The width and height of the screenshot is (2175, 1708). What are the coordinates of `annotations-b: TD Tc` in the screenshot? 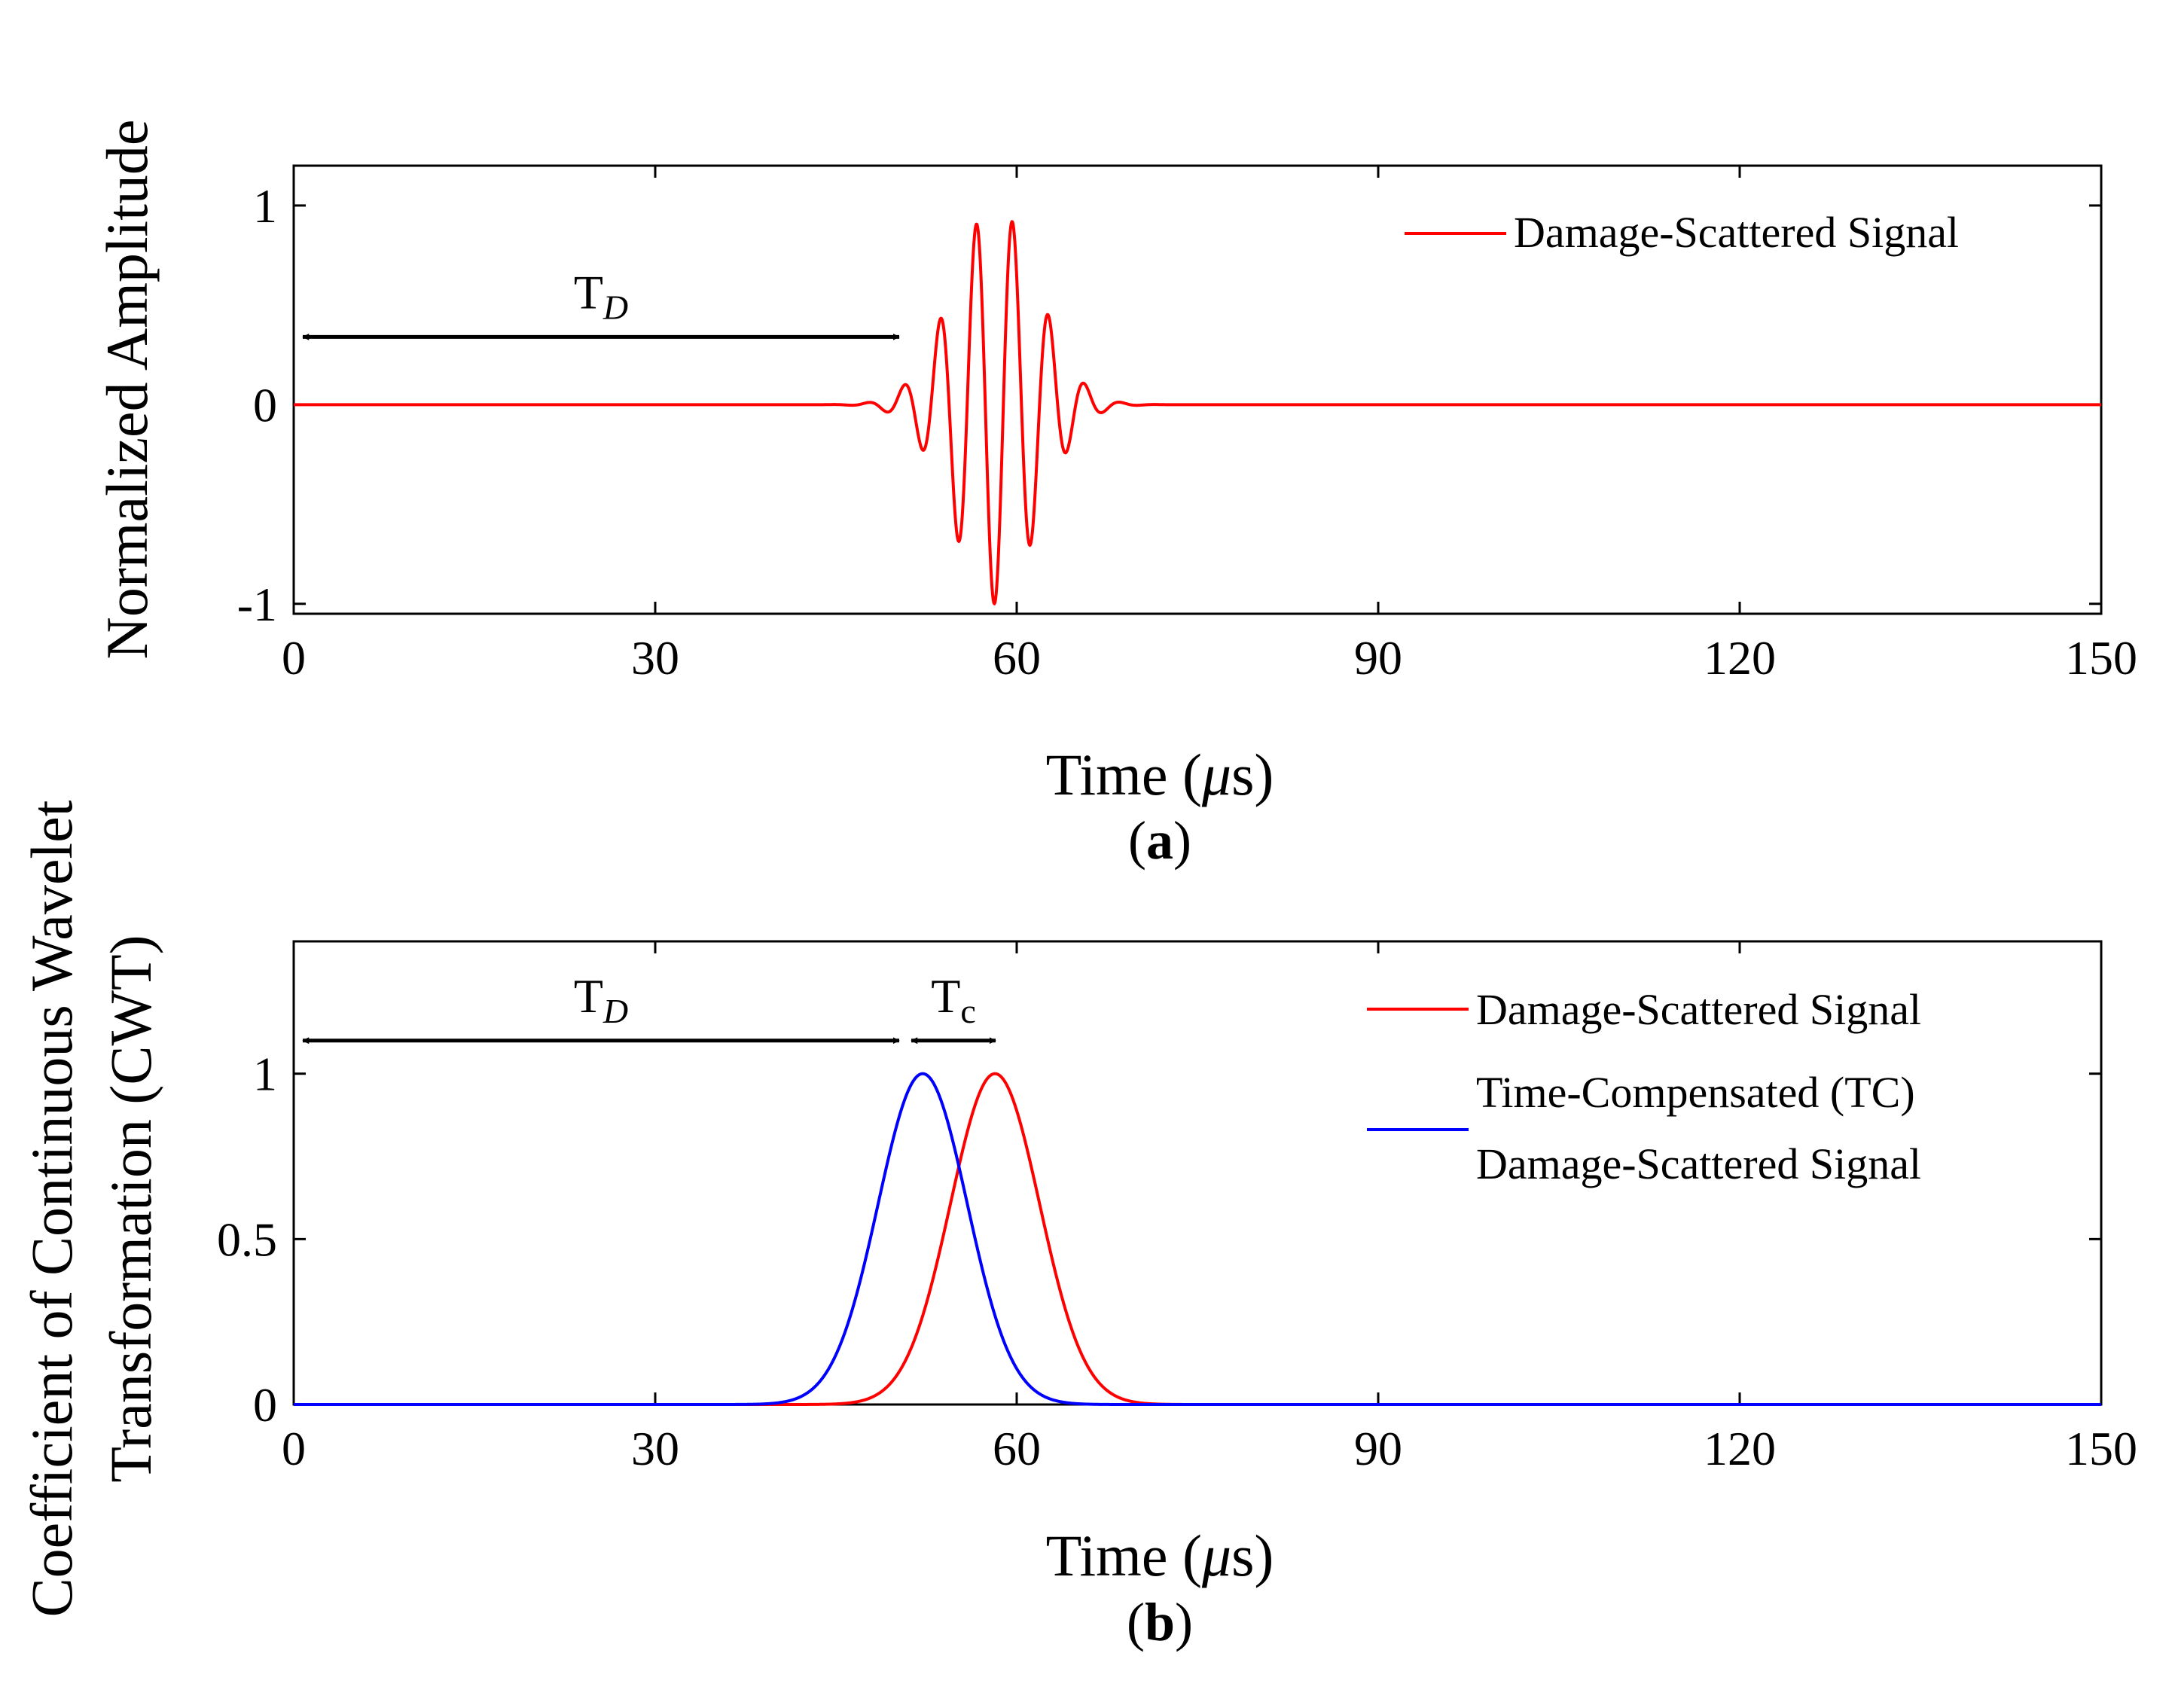 It's located at (649, 1007).